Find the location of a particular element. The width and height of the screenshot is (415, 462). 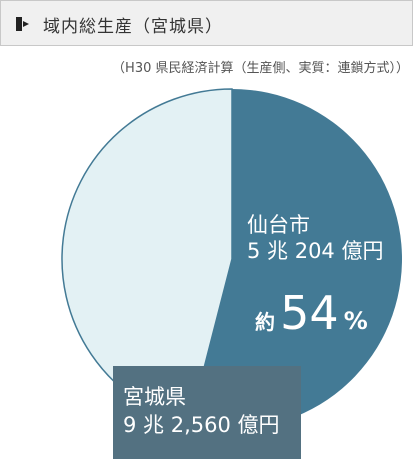

miyagi-total-box: 宮城県 9 兆 2,560 億円 is located at coordinates (207, 412).